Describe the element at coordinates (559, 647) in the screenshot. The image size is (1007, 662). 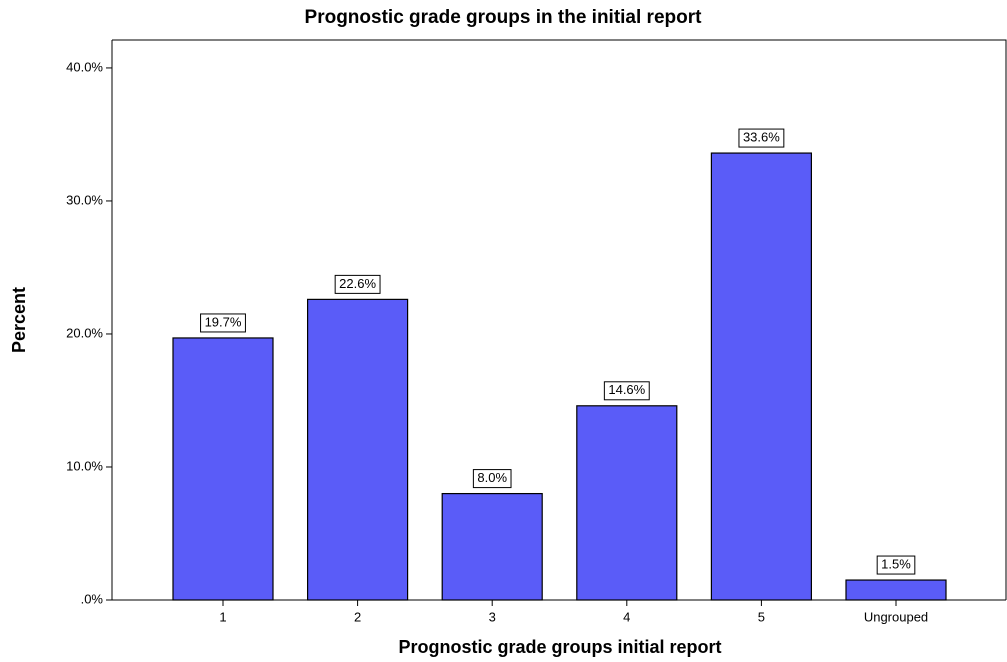
I see `x-axis-title: Prognostic grade groups initial report` at that location.